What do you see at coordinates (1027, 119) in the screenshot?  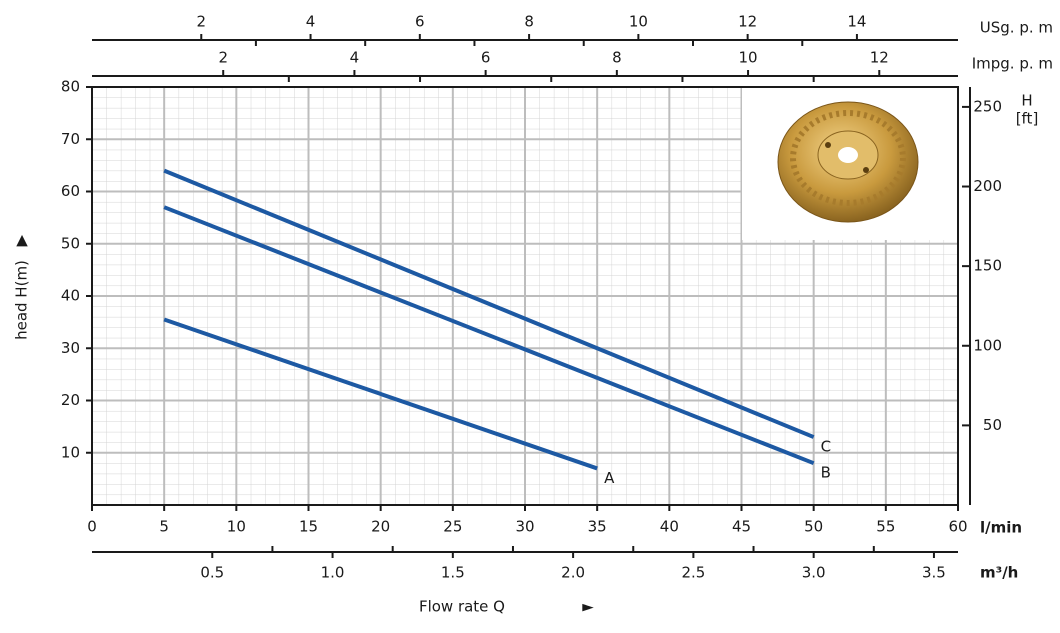 I see `y2-unit: [ft]` at bounding box center [1027, 119].